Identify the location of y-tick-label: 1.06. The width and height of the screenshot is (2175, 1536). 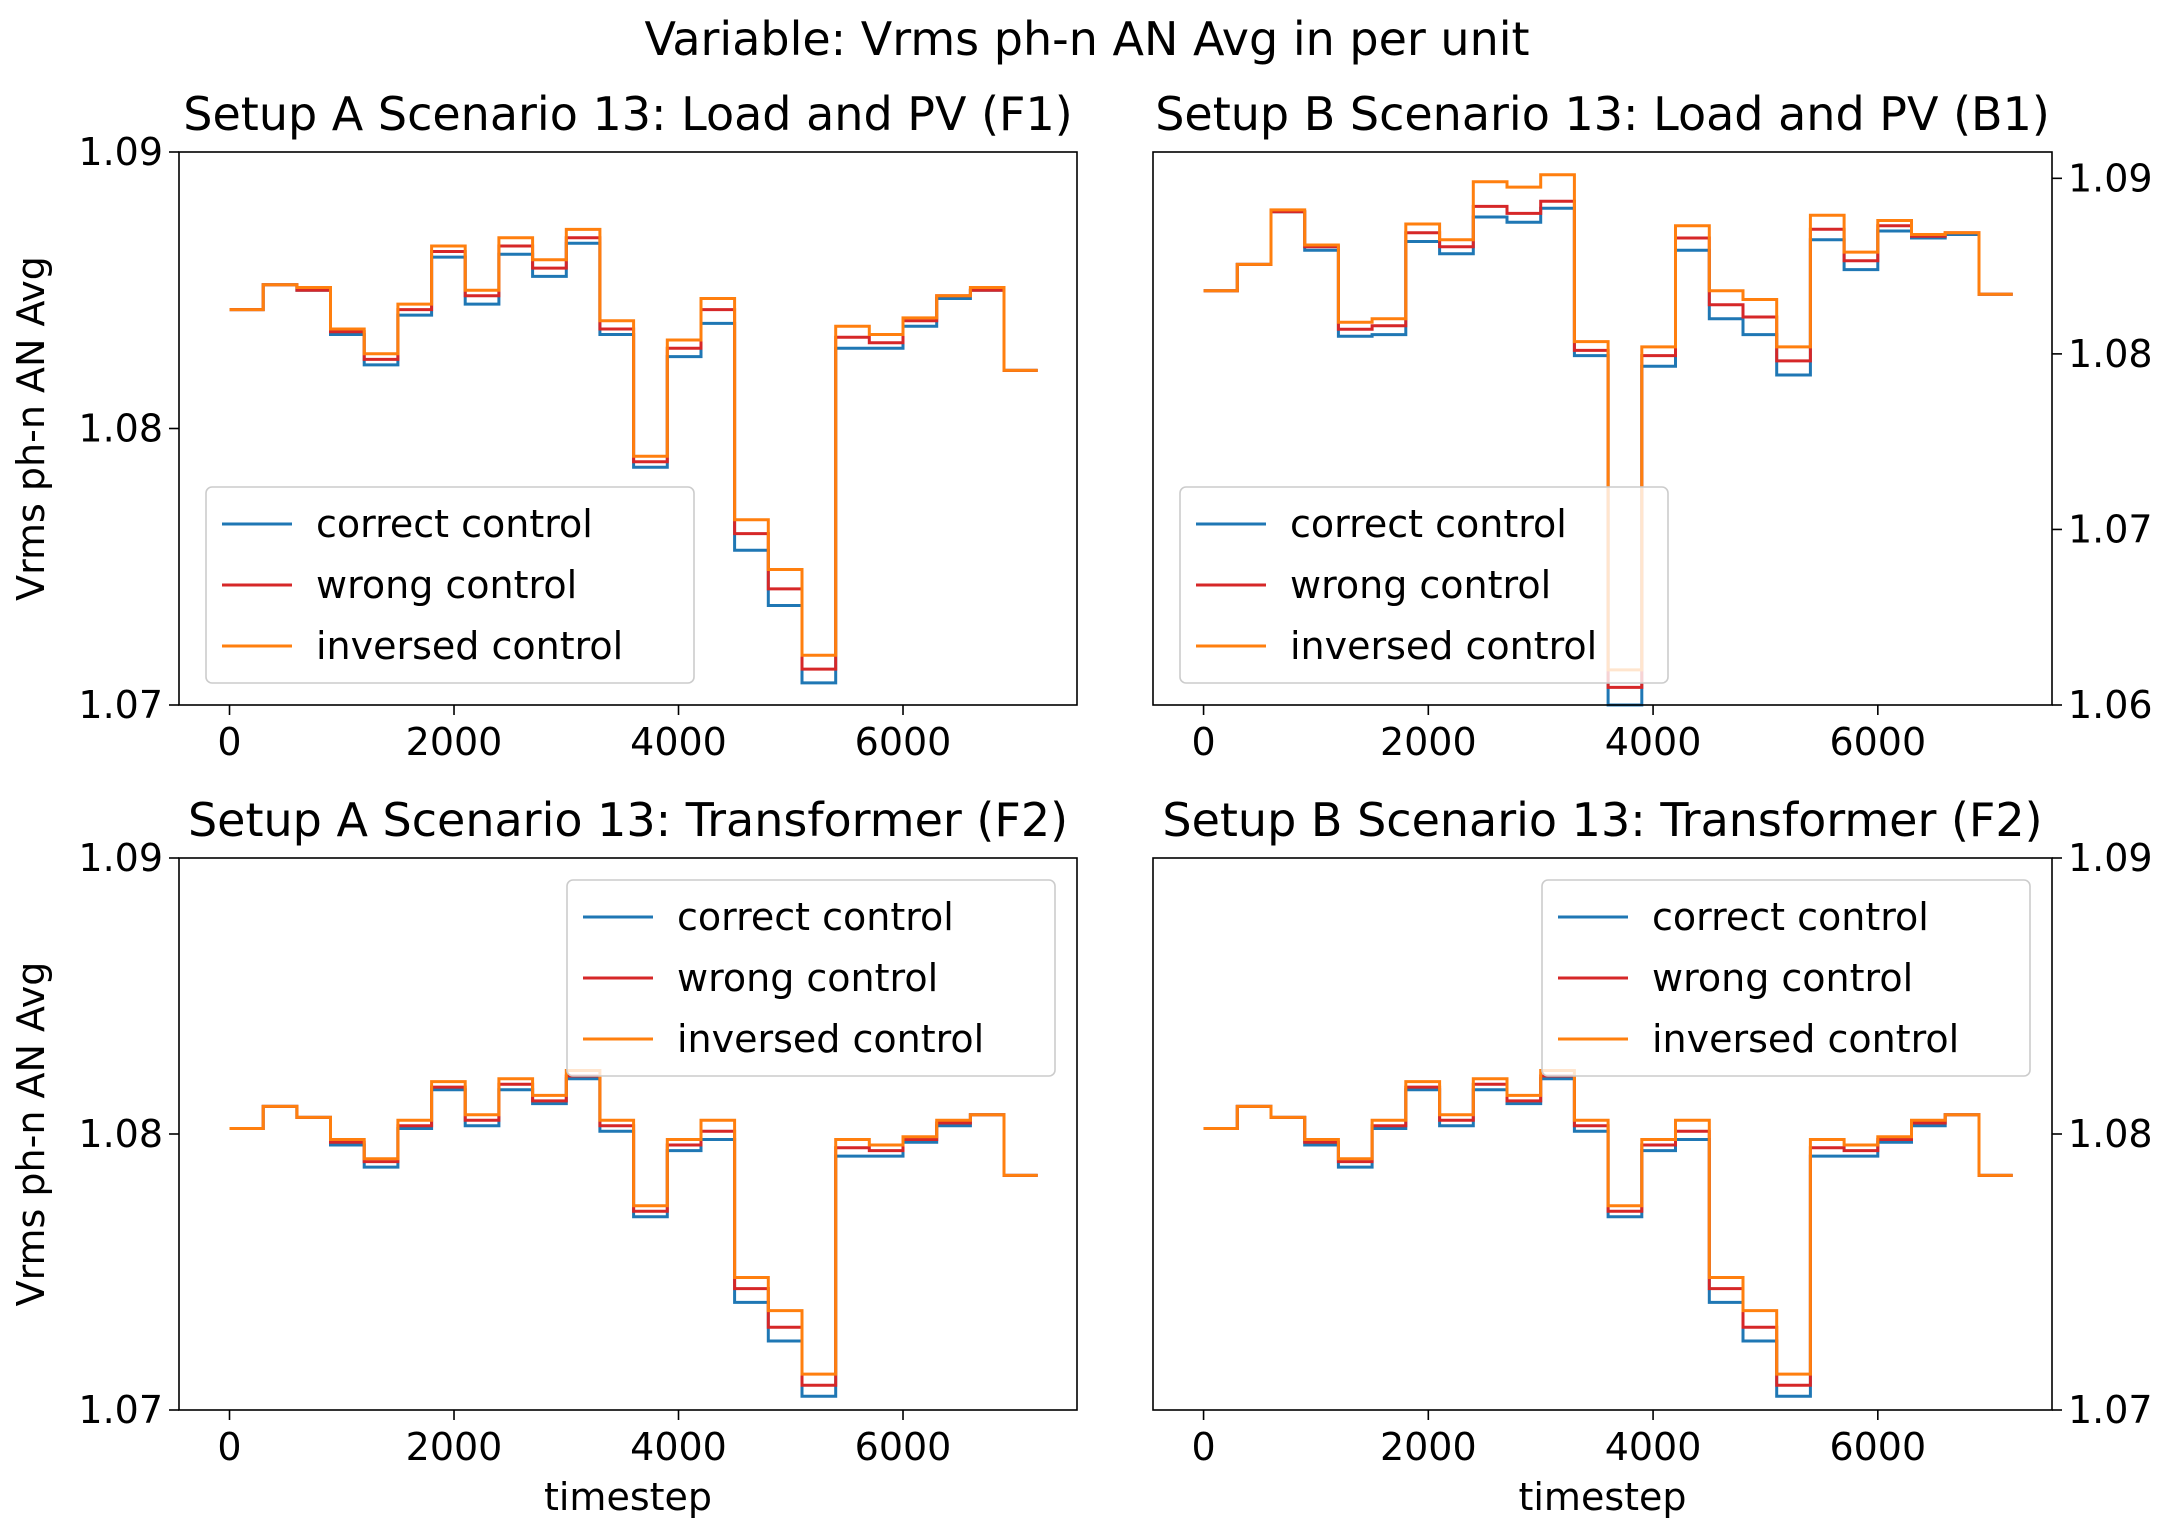
(2110, 705).